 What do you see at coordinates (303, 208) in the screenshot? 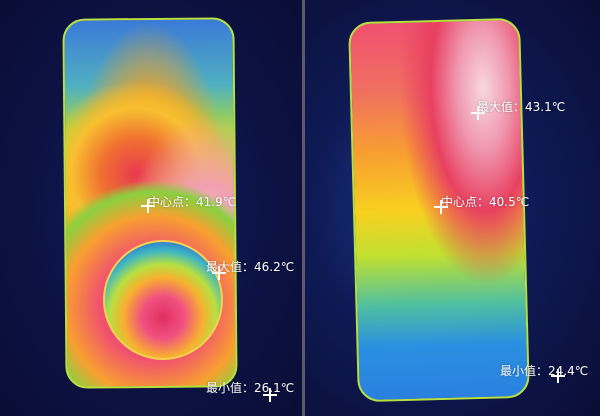
I see `image-divider` at bounding box center [303, 208].